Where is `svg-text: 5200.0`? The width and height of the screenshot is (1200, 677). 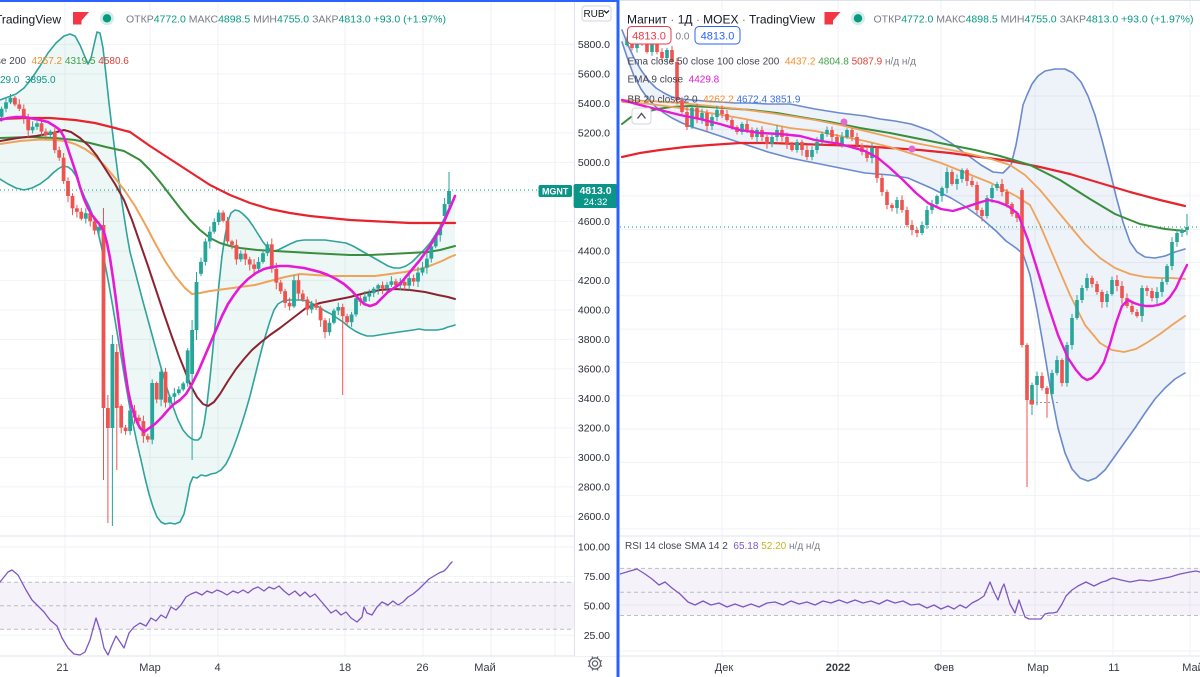 svg-text: 5200.0 is located at coordinates (594, 134).